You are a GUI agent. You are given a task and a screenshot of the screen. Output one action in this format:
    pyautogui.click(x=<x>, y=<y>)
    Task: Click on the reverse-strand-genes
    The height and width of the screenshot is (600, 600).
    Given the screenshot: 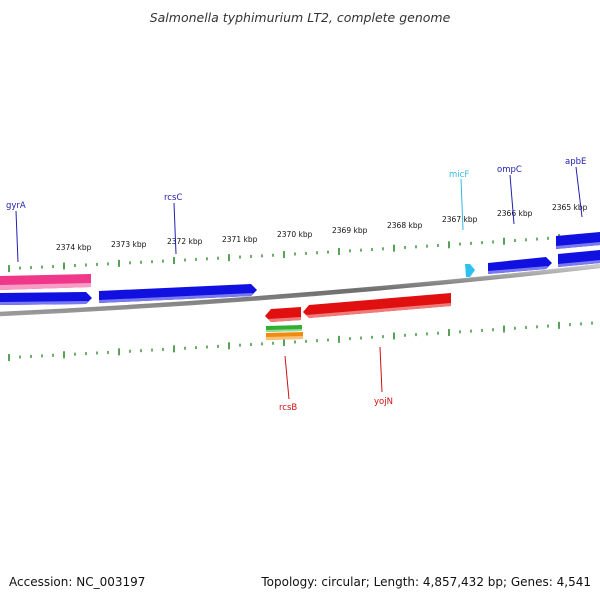 What is the action you would take?
    pyautogui.click(x=358, y=316)
    